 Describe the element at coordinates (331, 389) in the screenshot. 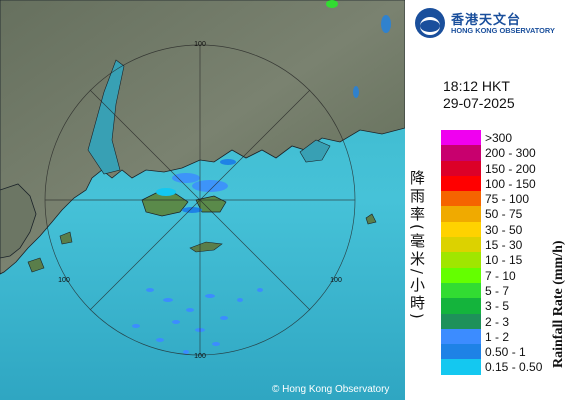

I see `copyright: © Hong Kong Observatory` at that location.